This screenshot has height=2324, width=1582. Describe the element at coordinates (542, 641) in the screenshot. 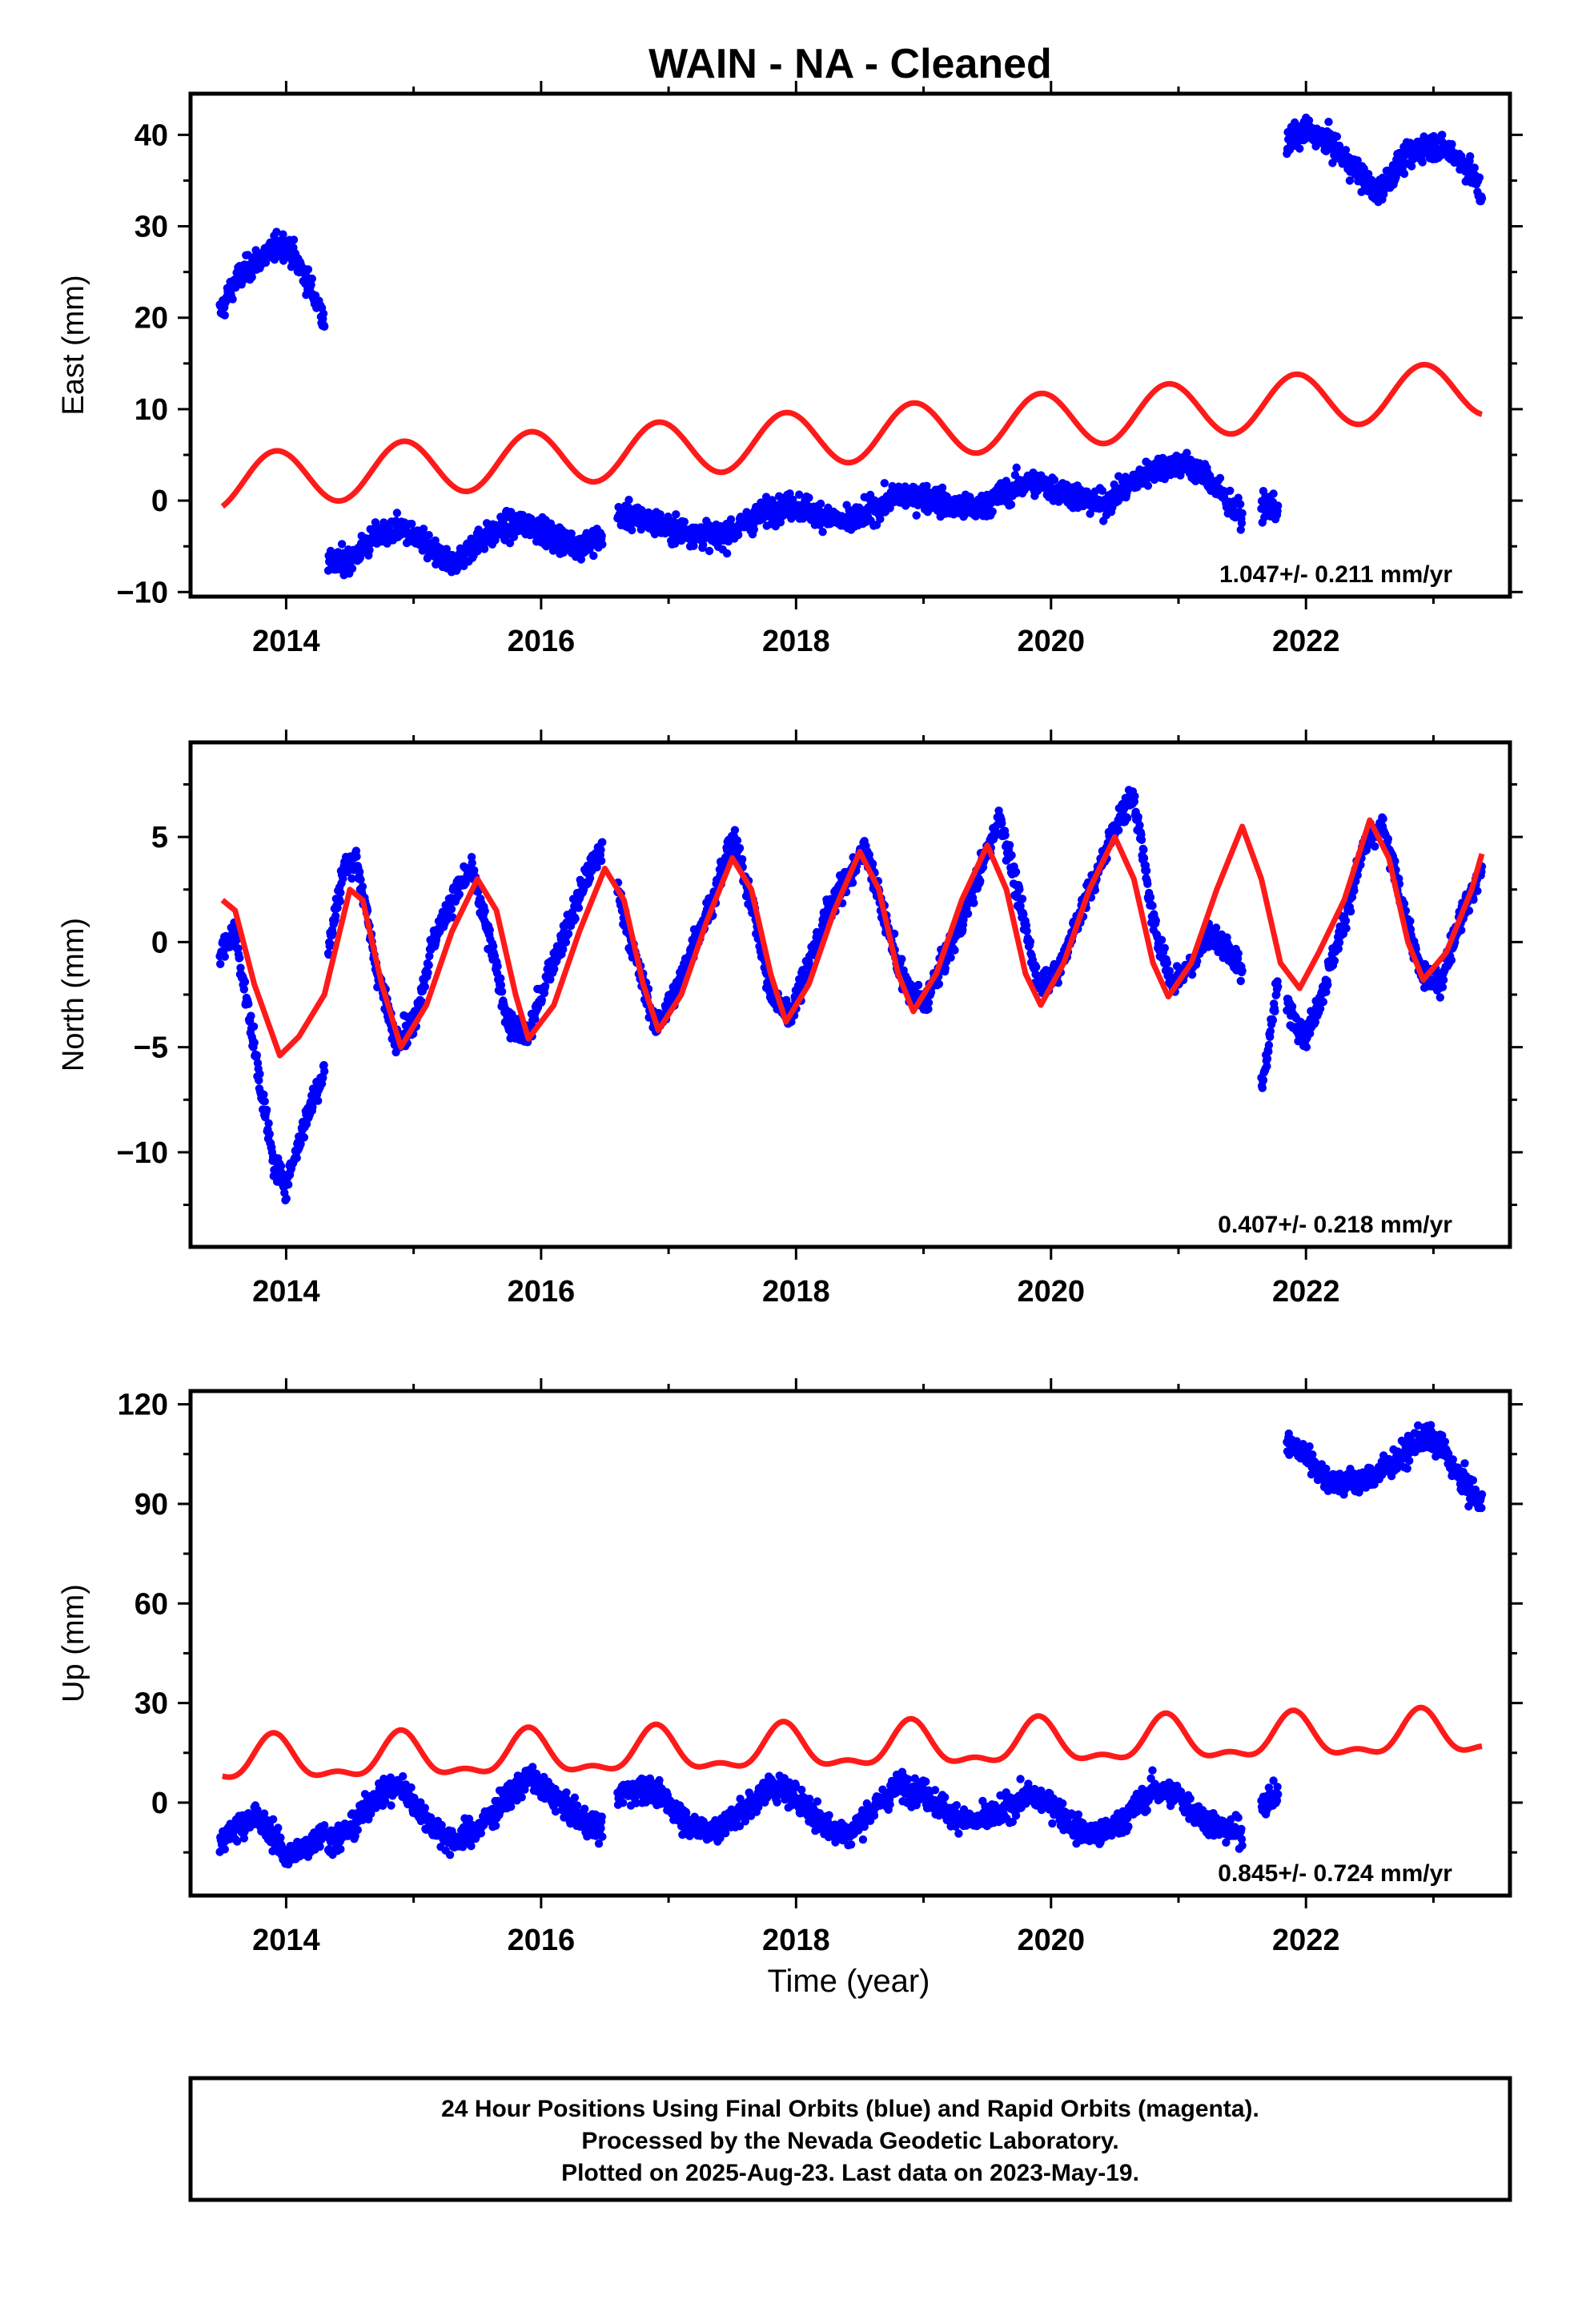

I see `x-tick-label: 2016` at that location.